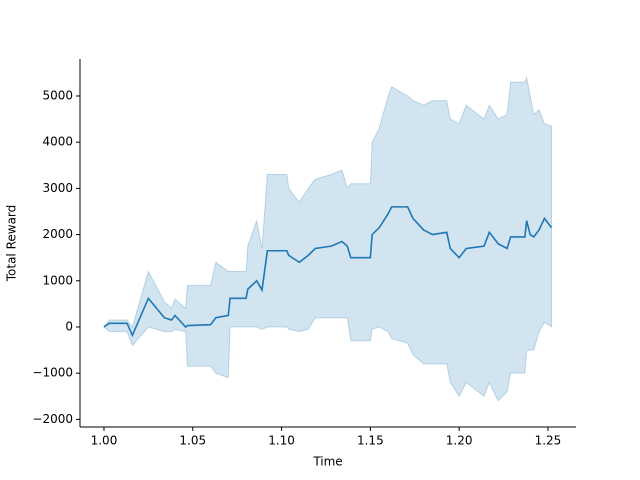  Describe the element at coordinates (57, 234) in the screenshot. I see `y-tick-label: 2000` at that location.